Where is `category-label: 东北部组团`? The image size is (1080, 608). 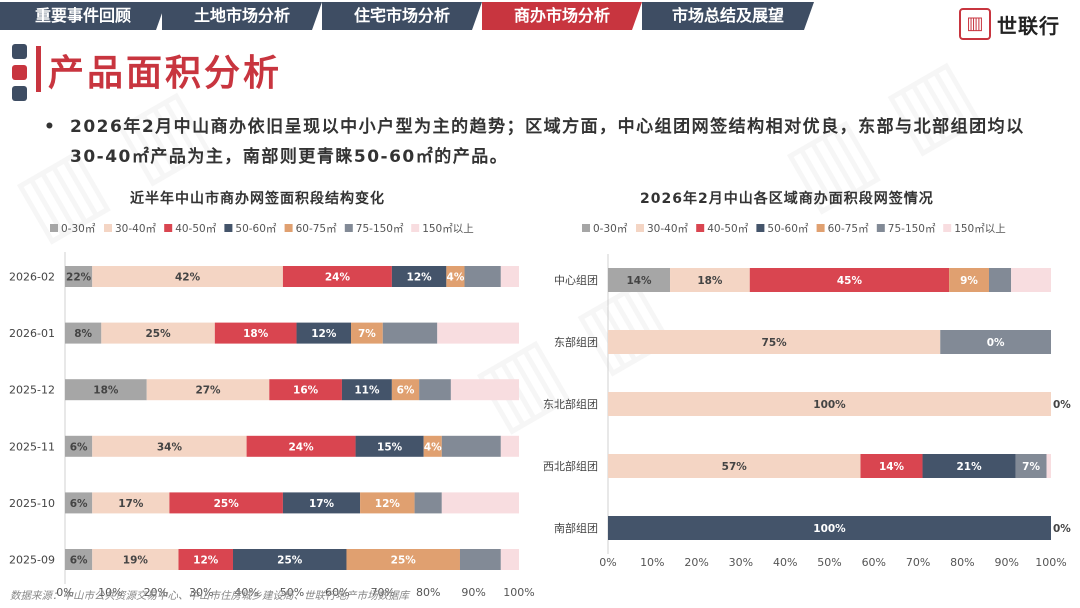 category-label: 东北部组团 is located at coordinates (570, 404).